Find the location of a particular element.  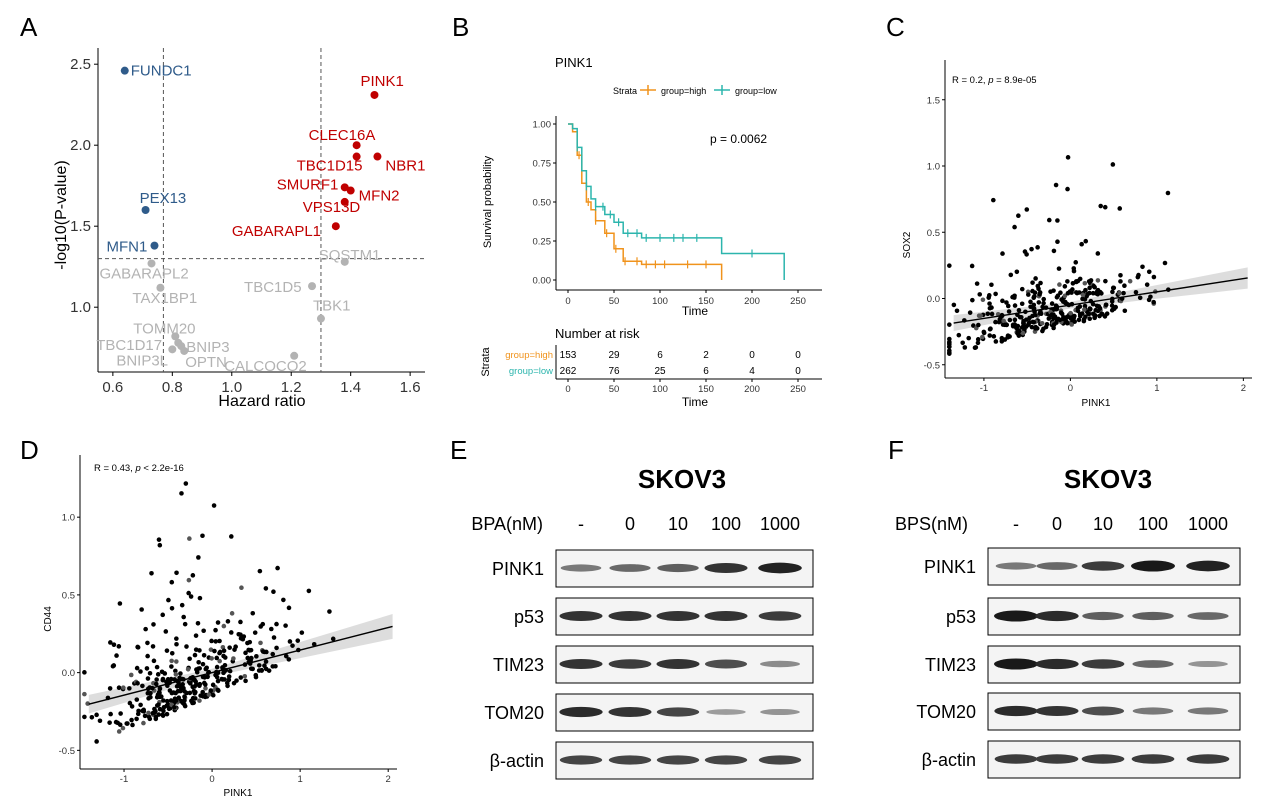

treatment-label: BPS(nM) is located at coordinates (931, 524).